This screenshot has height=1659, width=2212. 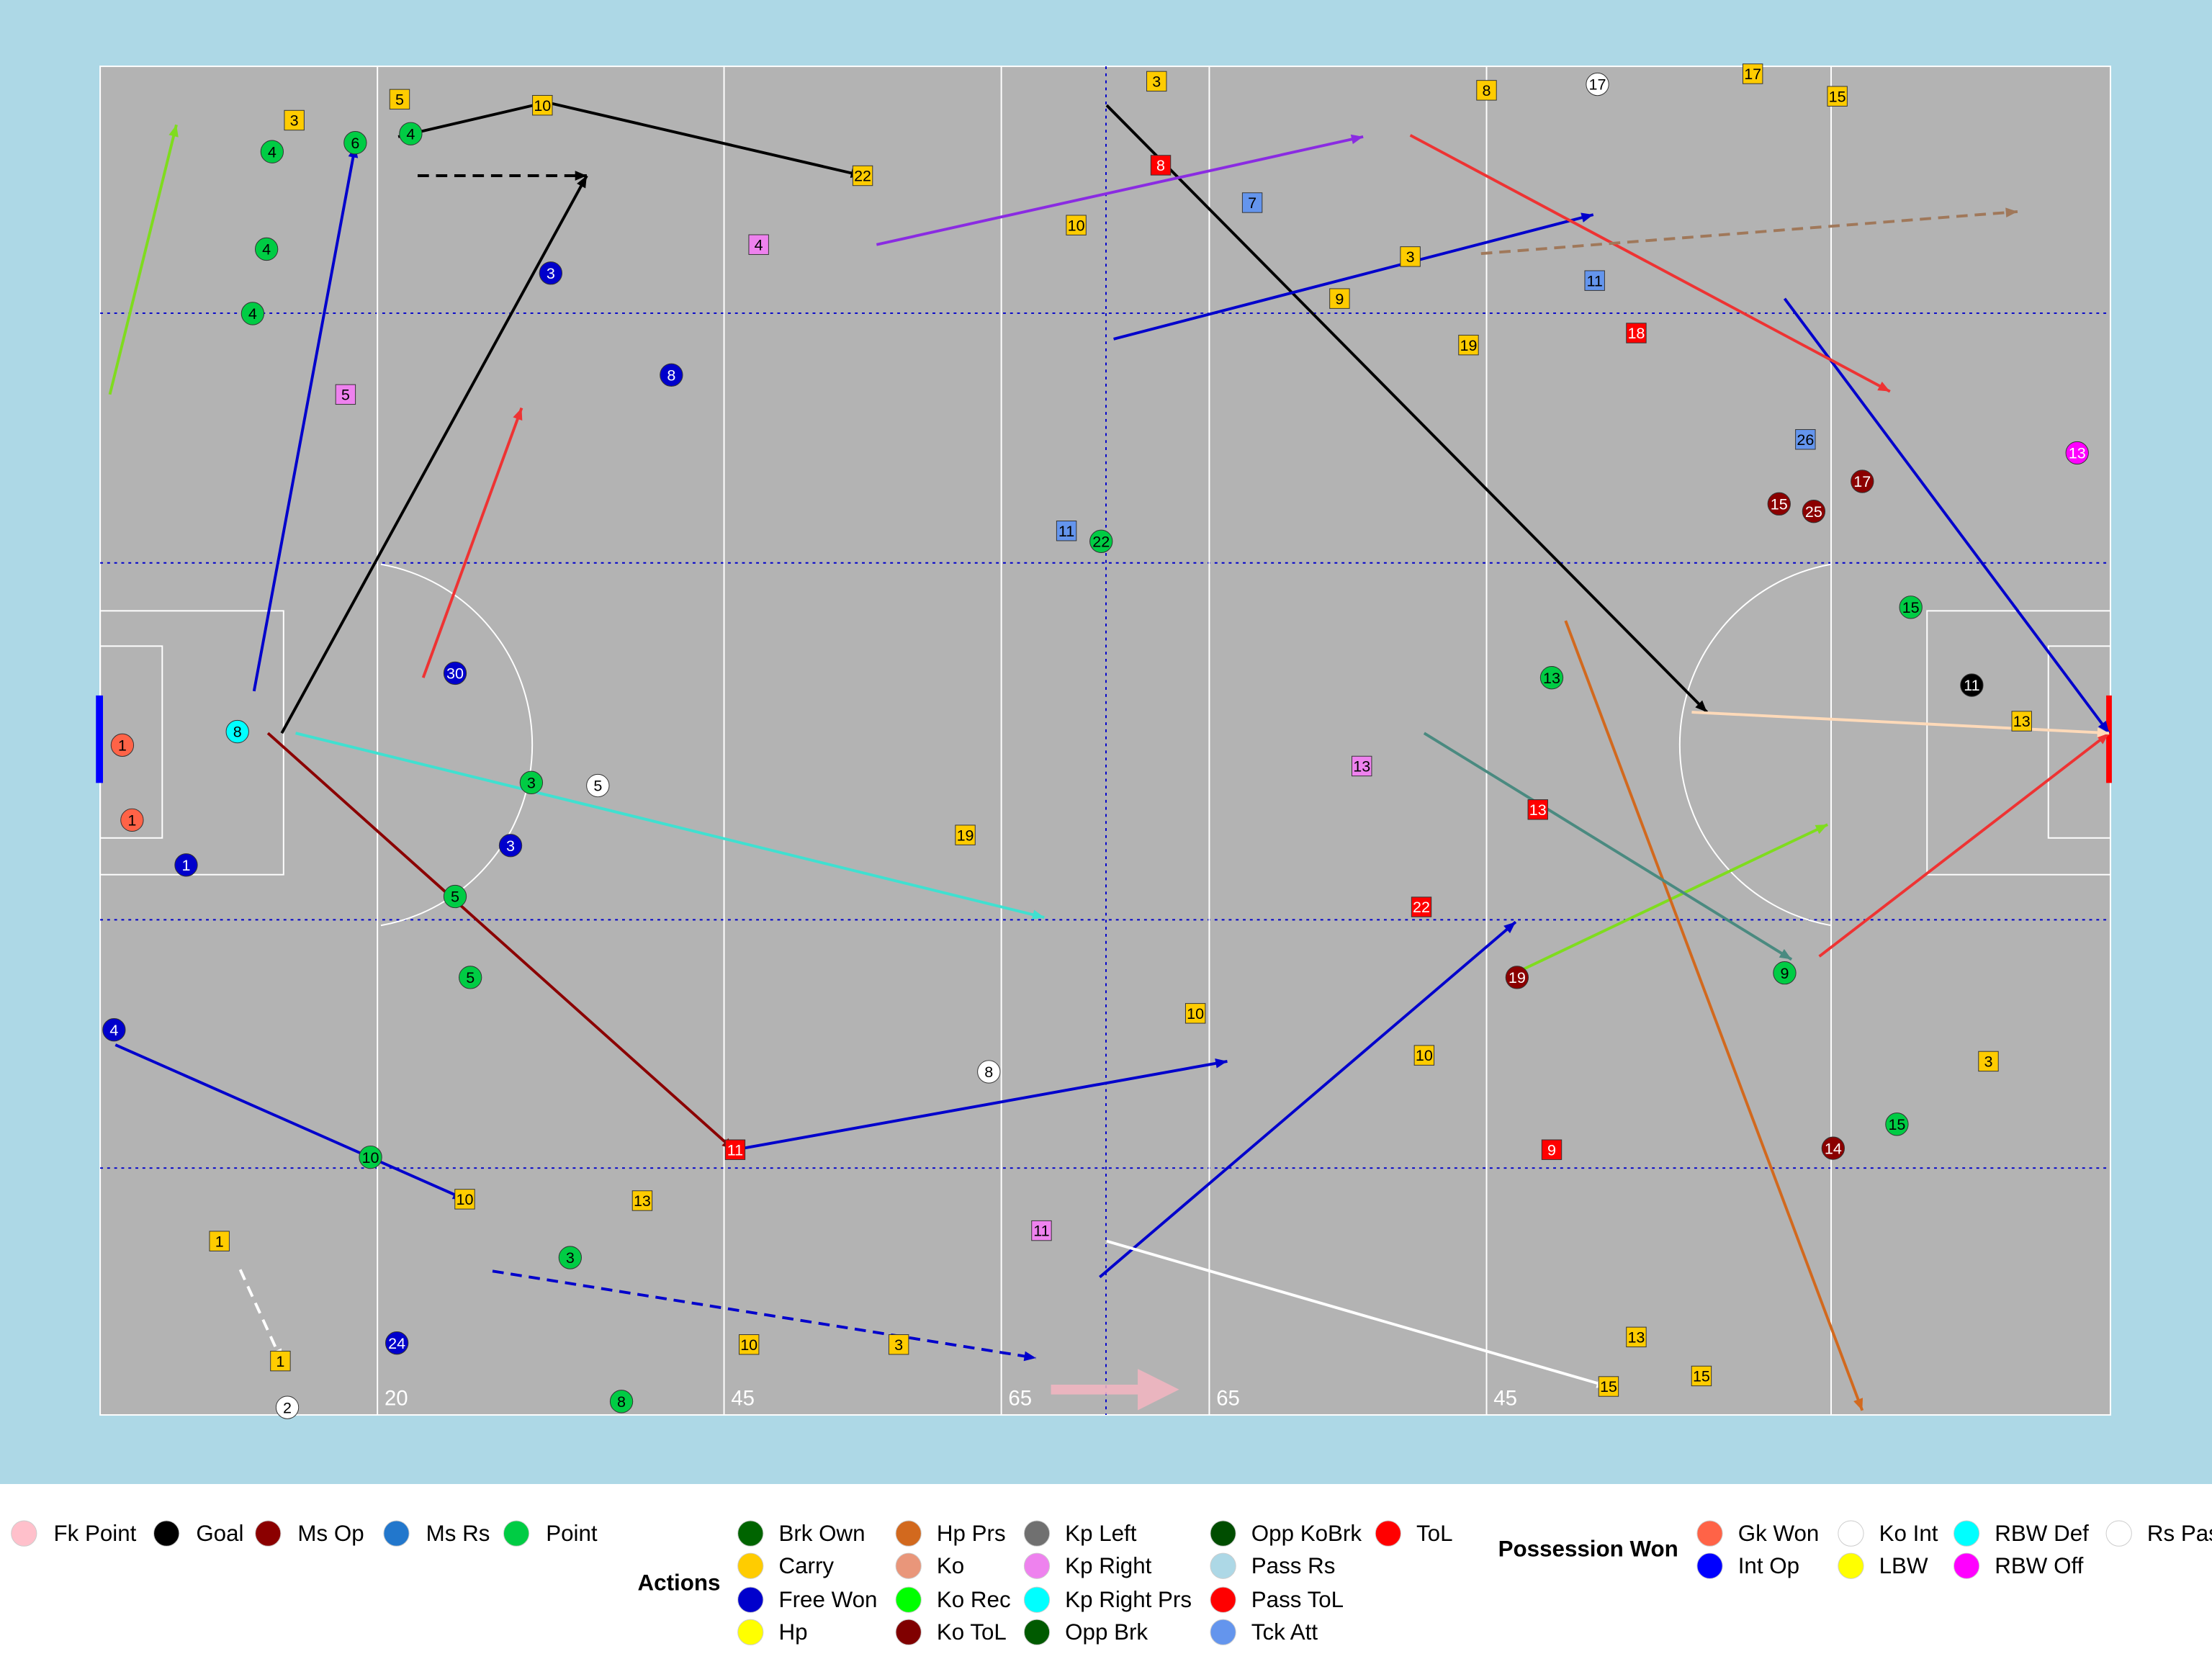 What do you see at coordinates (1755, 745) in the screenshot?
I see `arc` at bounding box center [1755, 745].